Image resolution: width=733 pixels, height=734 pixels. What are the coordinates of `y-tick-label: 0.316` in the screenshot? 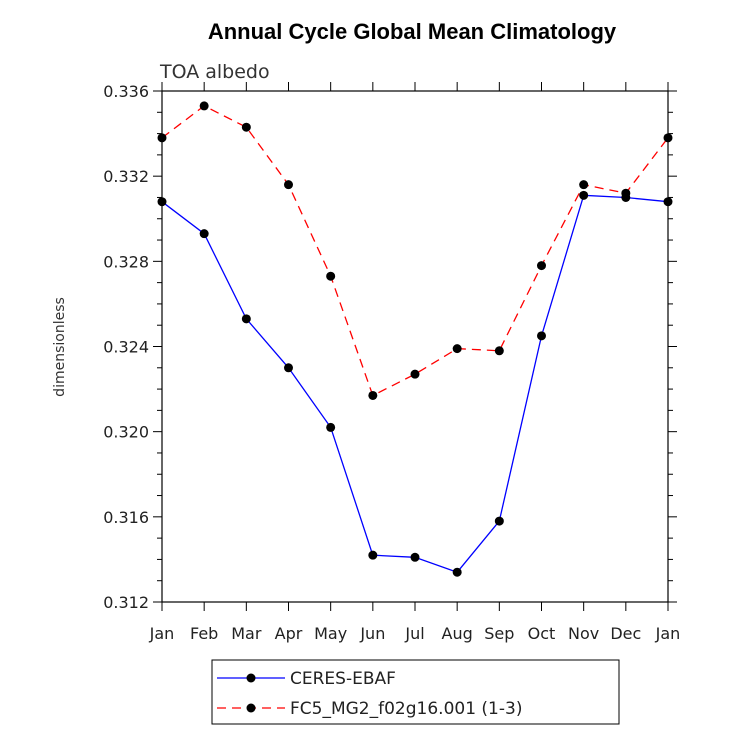 It's located at (126, 517).